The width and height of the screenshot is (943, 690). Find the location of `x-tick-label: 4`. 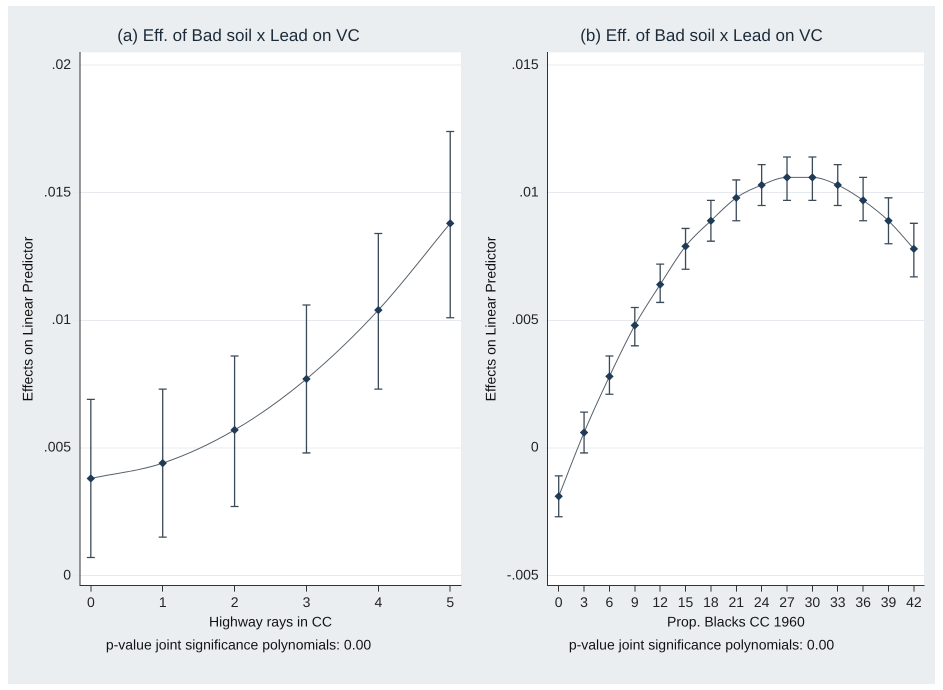

x-tick-label: 4 is located at coordinates (378, 602).